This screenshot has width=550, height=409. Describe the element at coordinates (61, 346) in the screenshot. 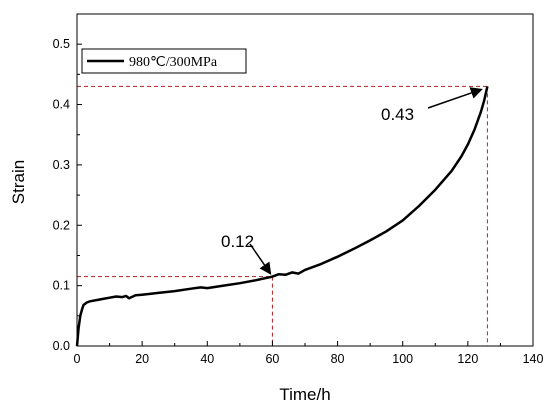

I see `y-tick-label-0: 0.0` at that location.